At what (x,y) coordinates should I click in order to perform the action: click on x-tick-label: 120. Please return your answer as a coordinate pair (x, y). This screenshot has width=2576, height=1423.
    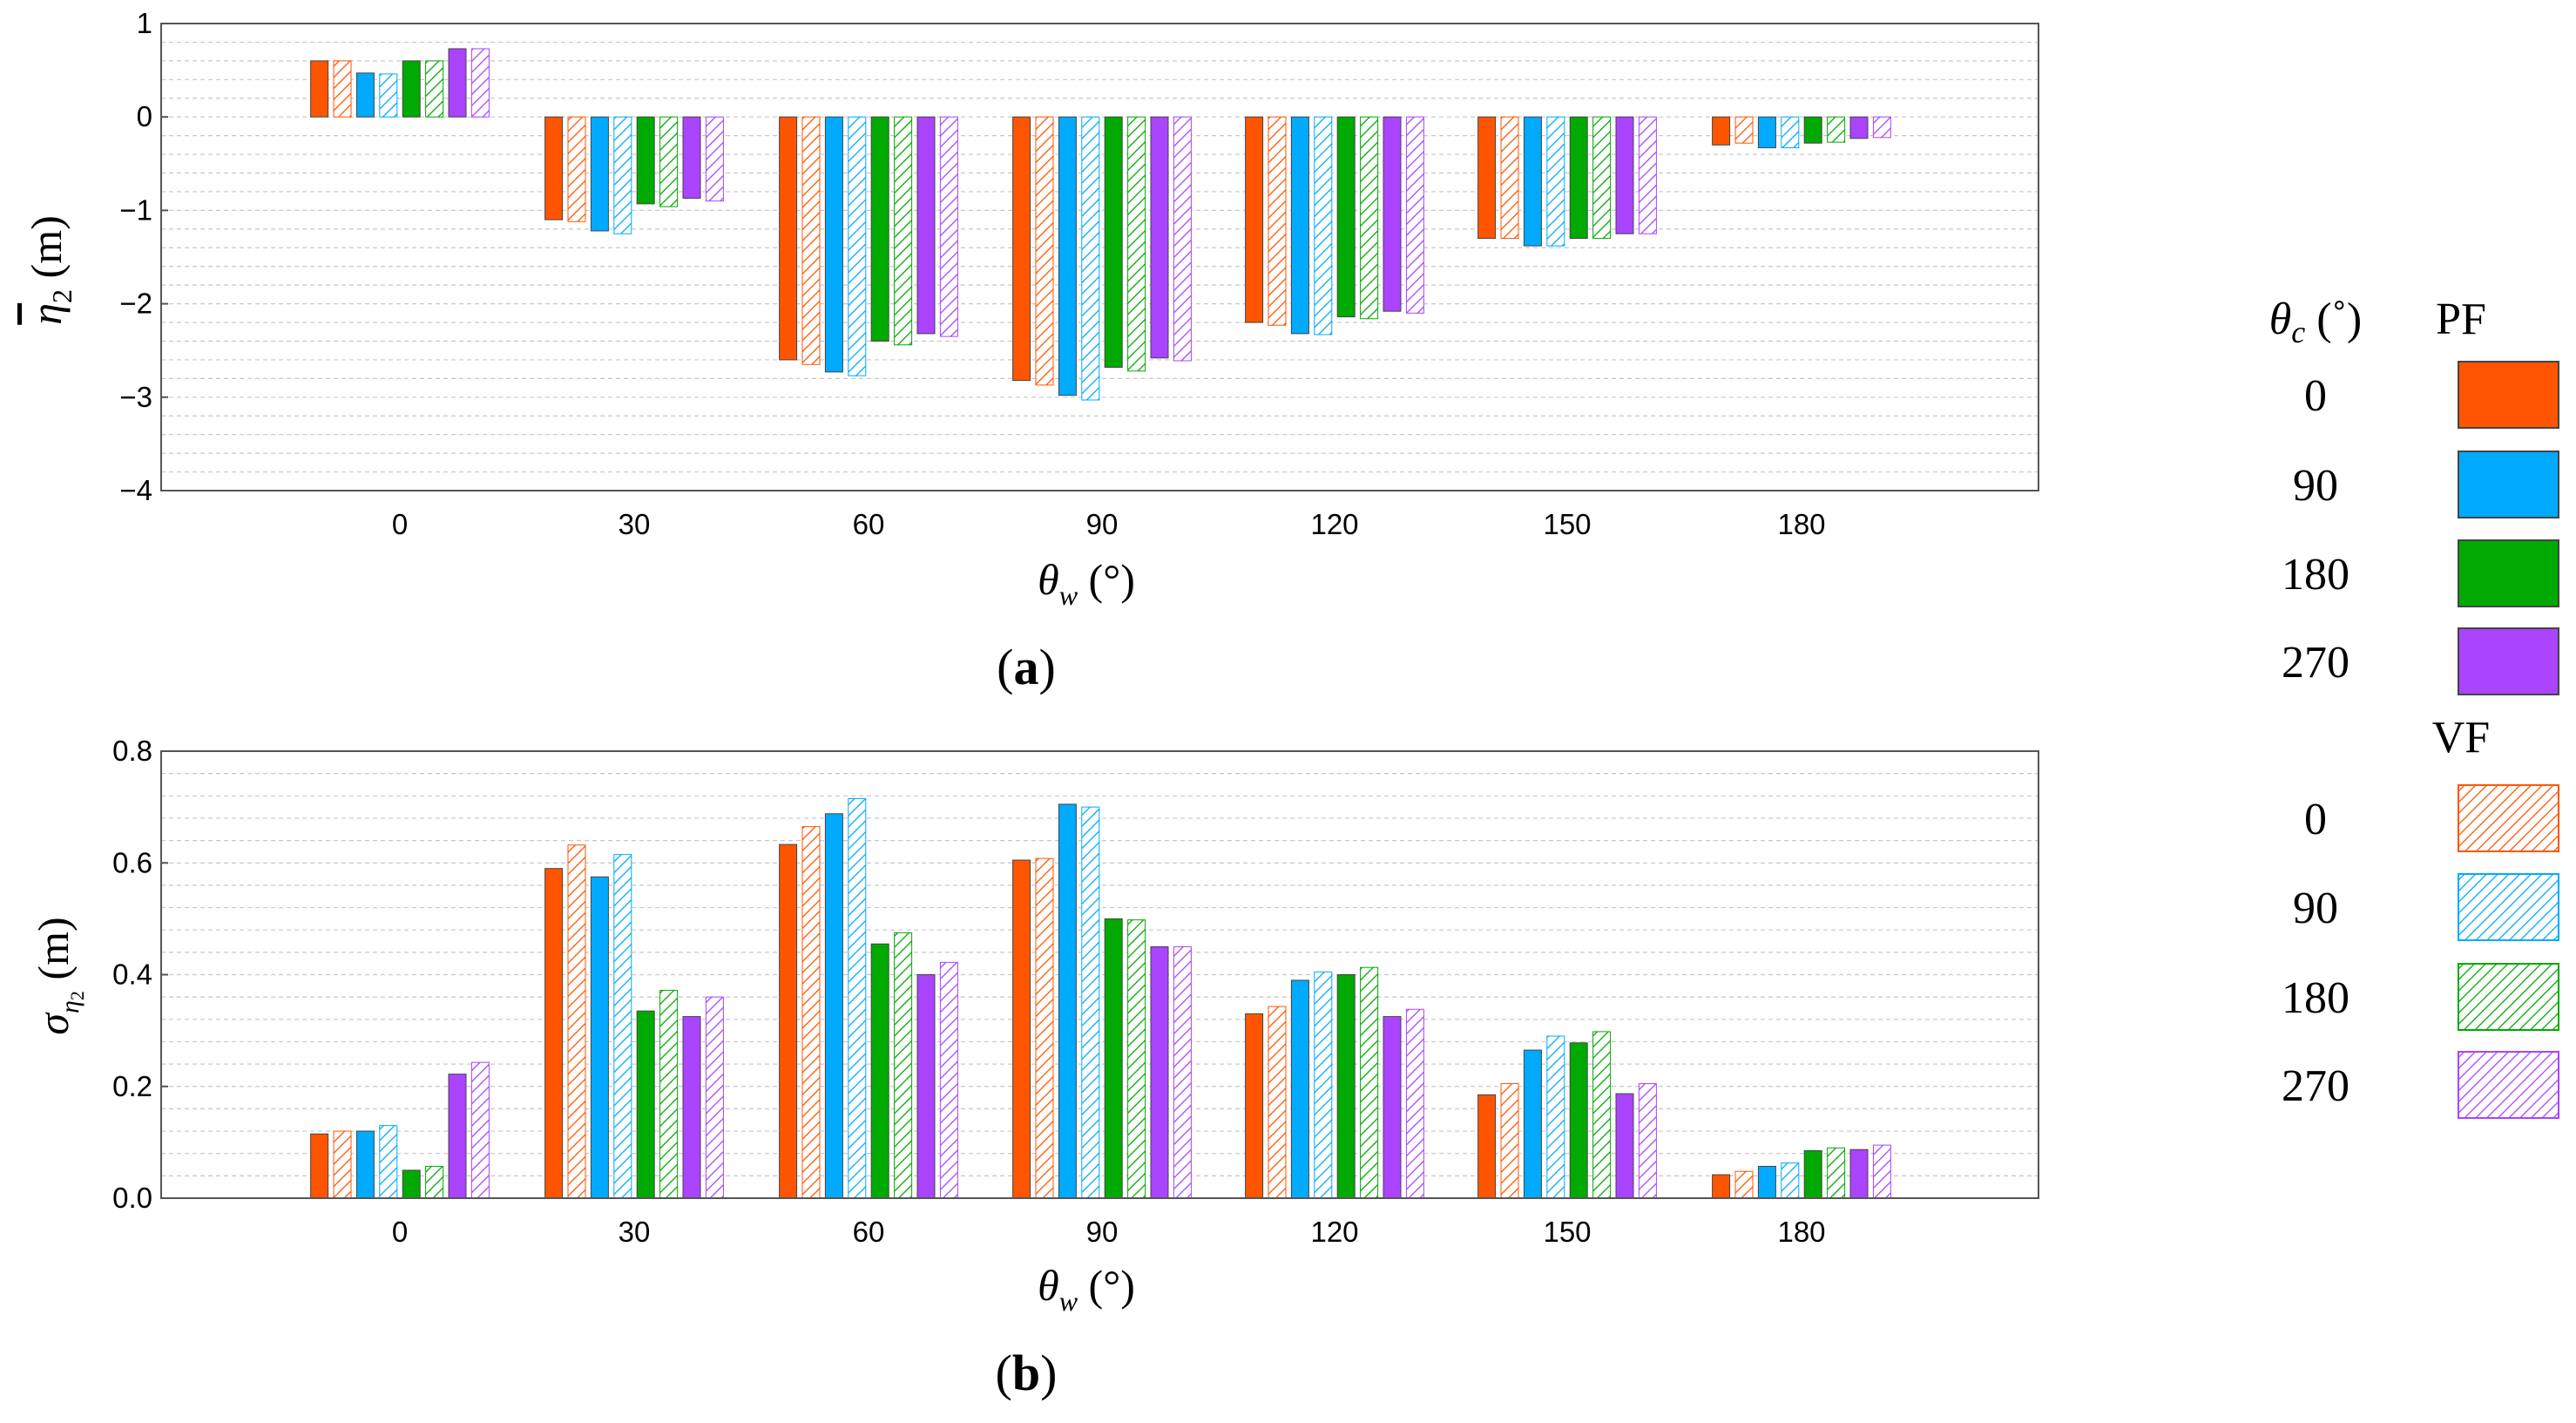
    Looking at the image, I should click on (1334, 524).